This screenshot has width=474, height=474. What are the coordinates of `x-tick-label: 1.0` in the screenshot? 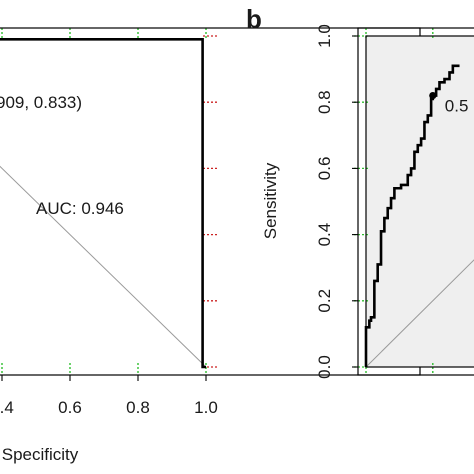 It's located at (206, 407).